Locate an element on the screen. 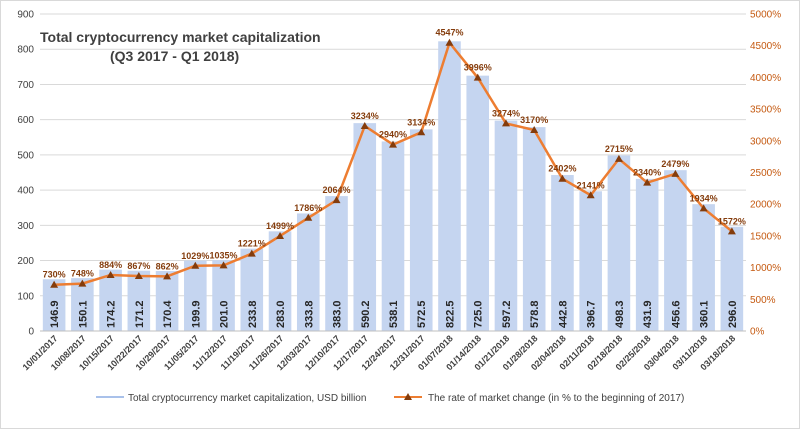 Image resolution: width=800 pixels, height=429 pixels. line-value-label: 2141% is located at coordinates (591, 185).